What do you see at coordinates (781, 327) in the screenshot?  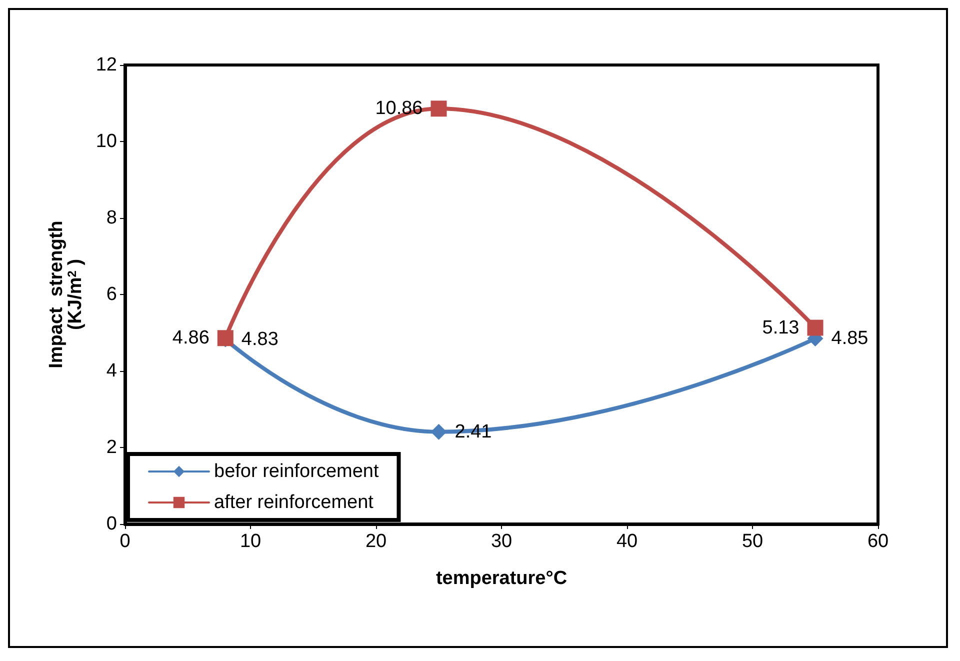 I see `data-label: 5.13` at bounding box center [781, 327].